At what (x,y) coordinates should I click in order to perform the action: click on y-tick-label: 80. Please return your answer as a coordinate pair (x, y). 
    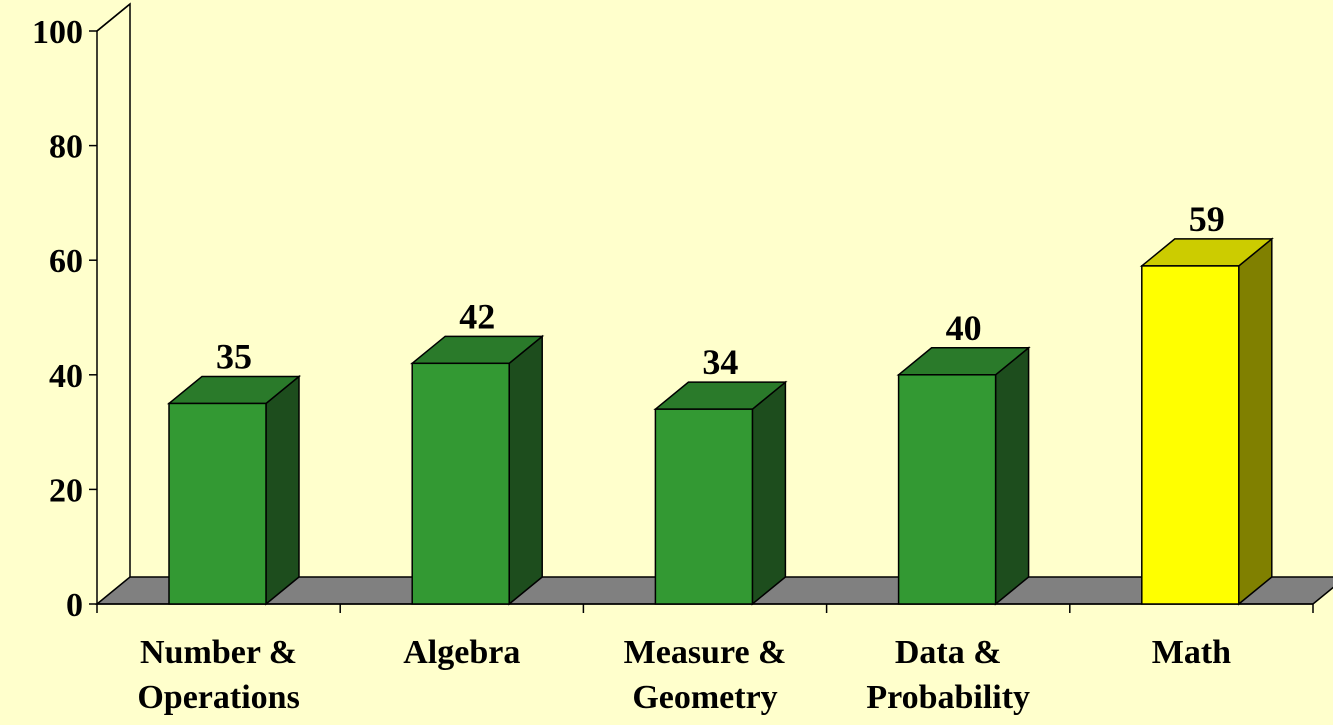
    Looking at the image, I should click on (66, 147).